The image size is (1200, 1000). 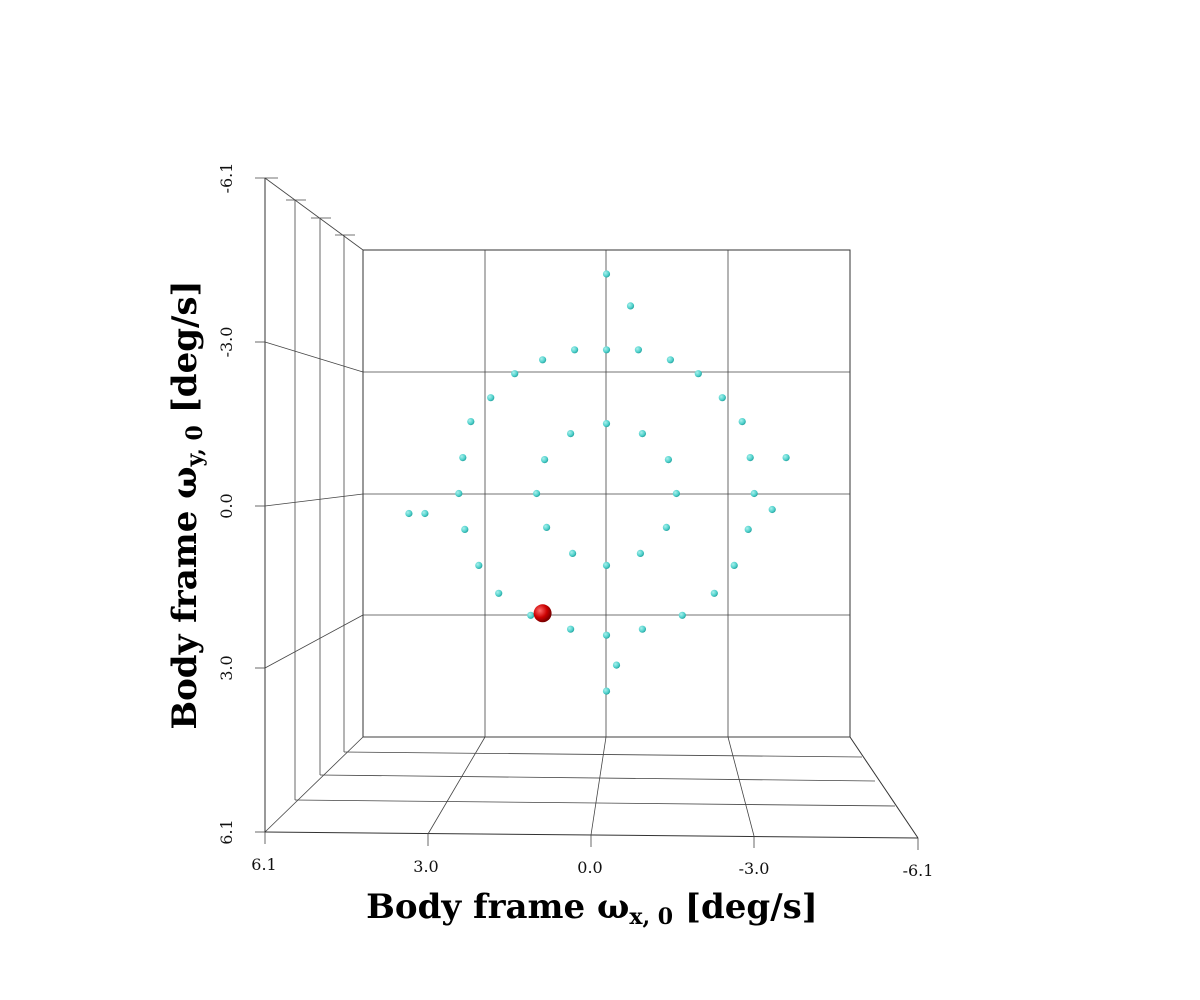 I want to click on y-axis-title: Body frame ωy, 0 [deg/s], so click(x=186, y=504).